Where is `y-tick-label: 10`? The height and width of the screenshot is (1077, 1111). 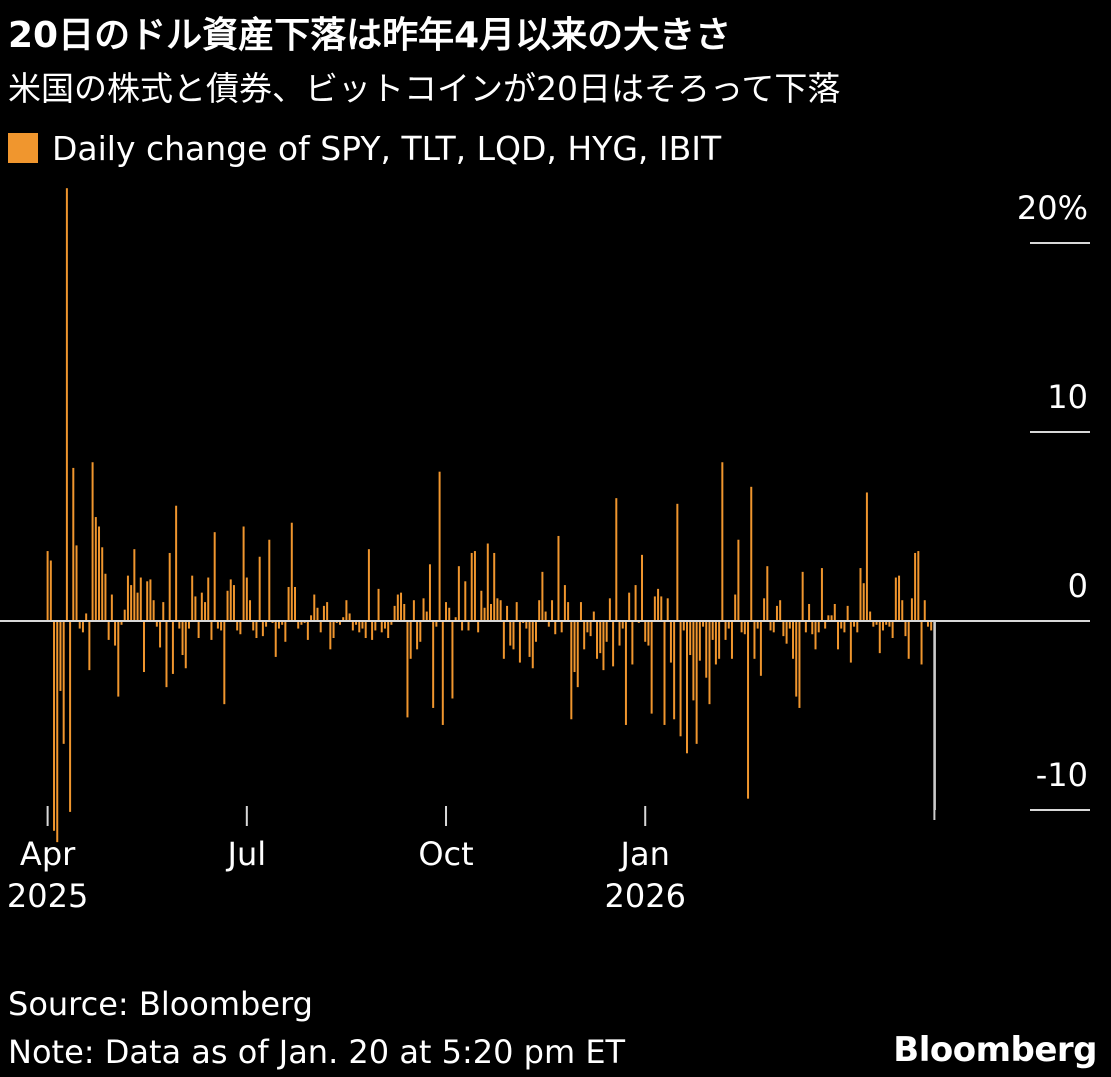
y-tick-label: 10 is located at coordinates (1067, 397).